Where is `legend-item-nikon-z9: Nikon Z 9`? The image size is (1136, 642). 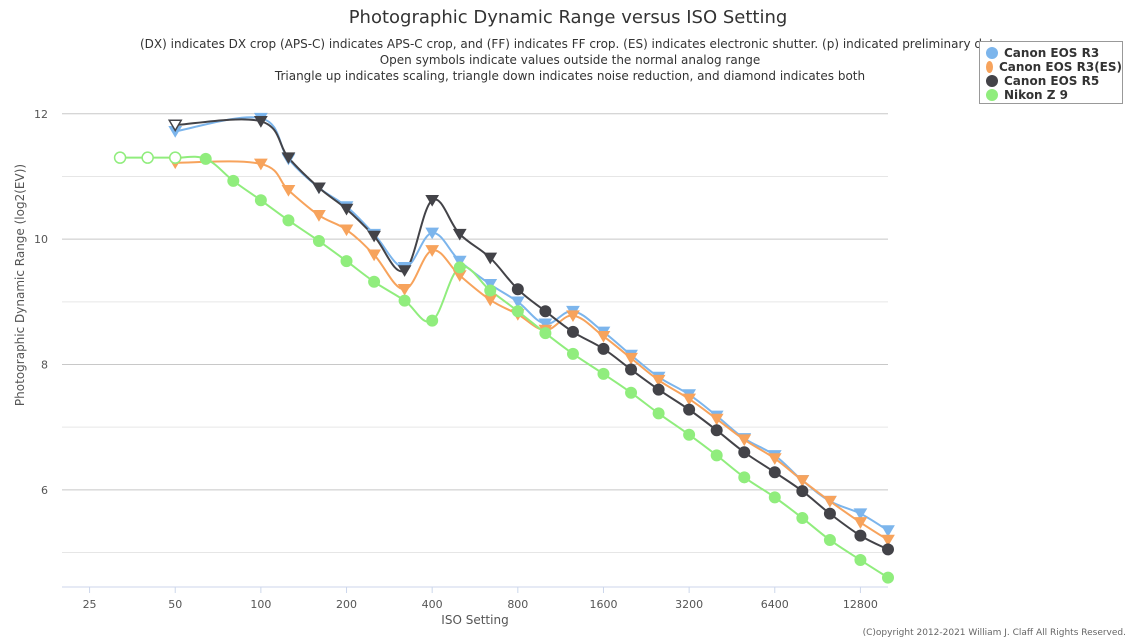
legend-item-nikon-z9: Nikon Z 9 is located at coordinates (1054, 95).